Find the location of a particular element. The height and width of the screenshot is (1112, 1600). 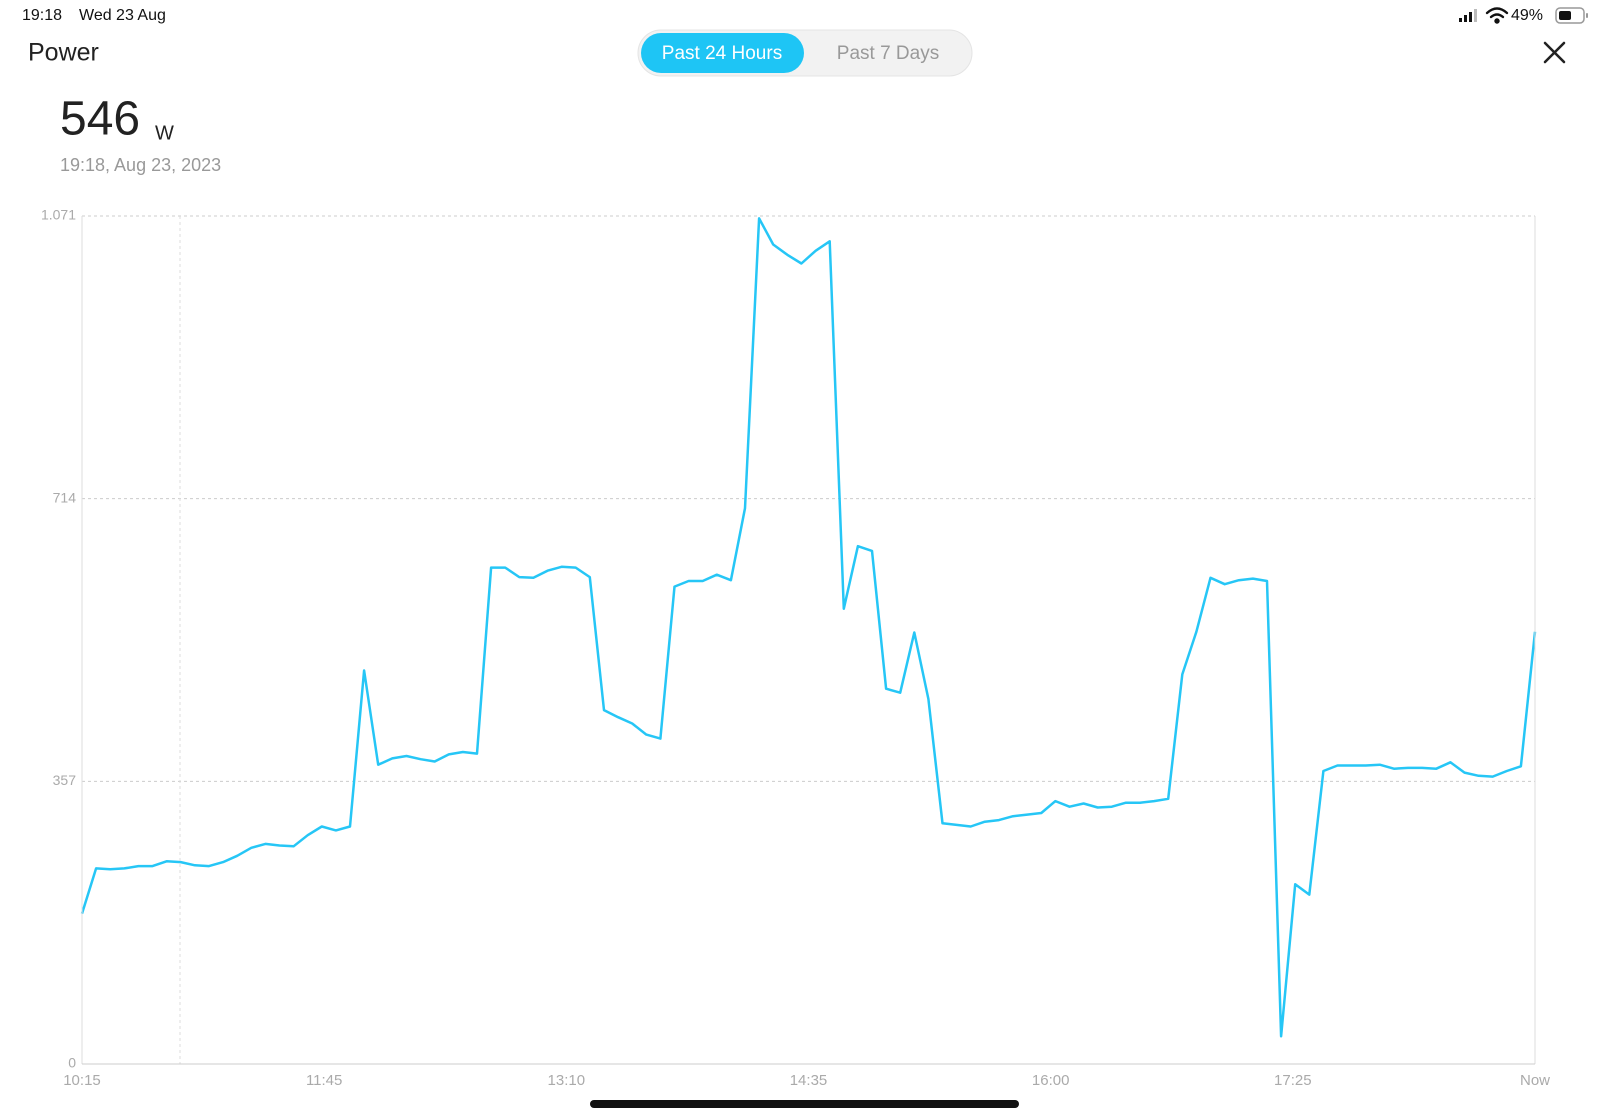

y-tick-label: 1.071 is located at coordinates (58, 215).